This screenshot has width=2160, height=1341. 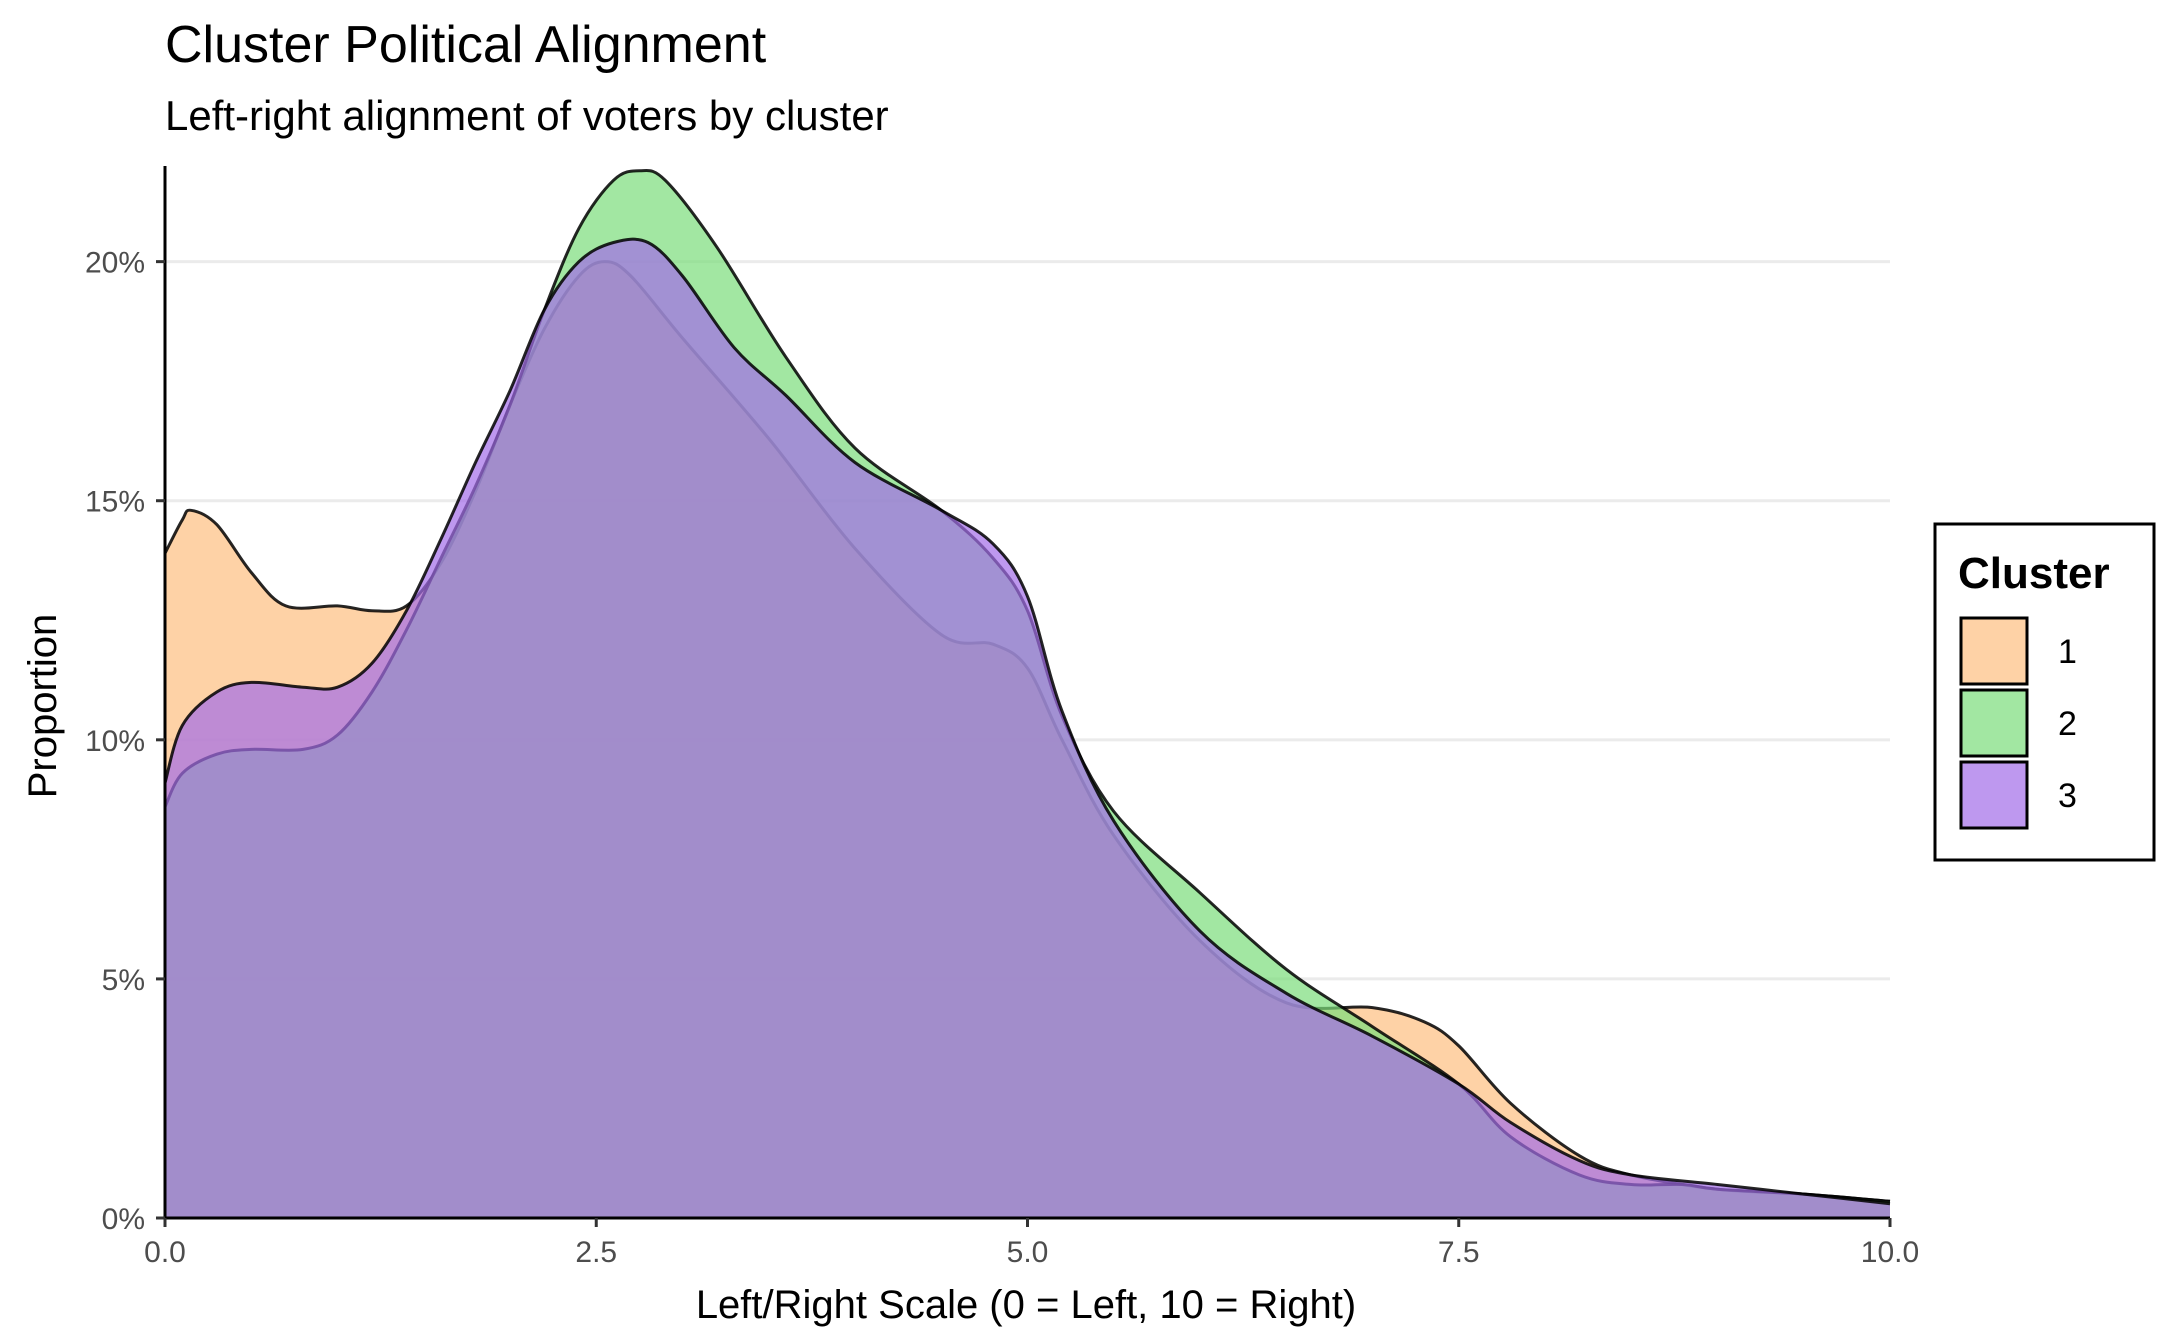 What do you see at coordinates (466, 45) in the screenshot?
I see `chart-title: Cluster Political Alignment` at bounding box center [466, 45].